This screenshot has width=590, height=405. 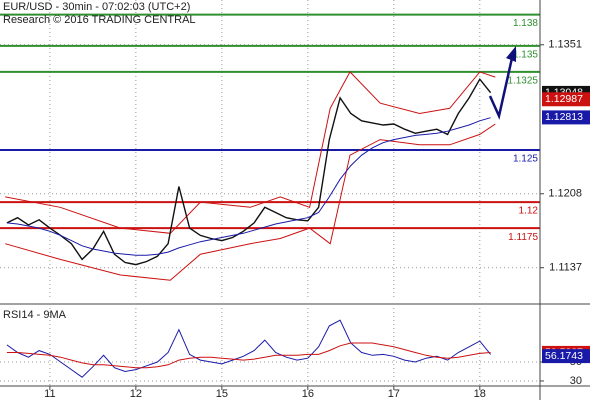 What do you see at coordinates (511, 54) in the screenshot?
I see `arrow-head` at bounding box center [511, 54].